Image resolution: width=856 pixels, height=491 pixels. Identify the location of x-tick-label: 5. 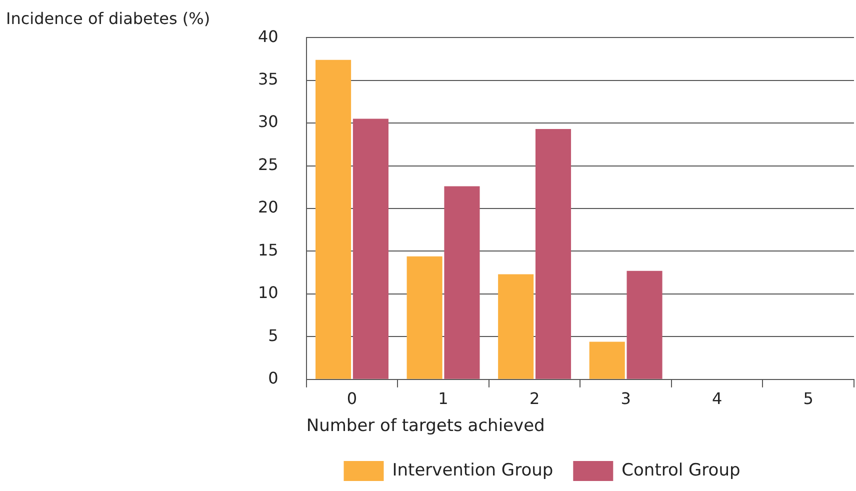
(808, 398).